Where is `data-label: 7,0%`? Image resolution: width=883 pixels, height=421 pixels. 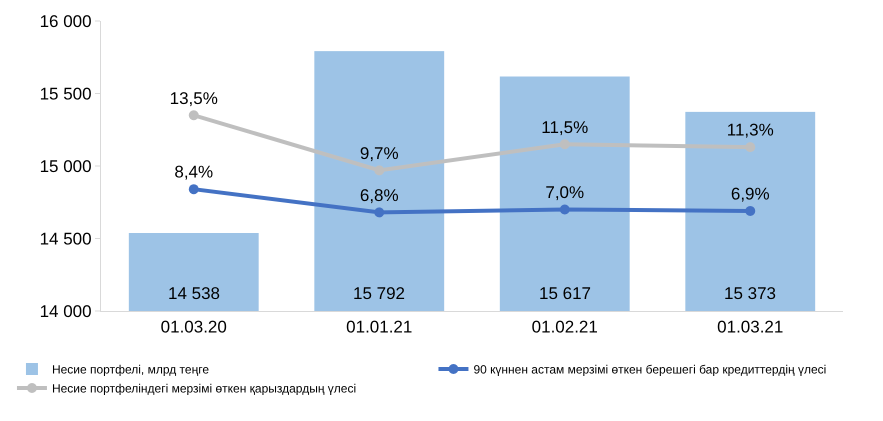
data-label: 7,0% is located at coordinates (564, 192).